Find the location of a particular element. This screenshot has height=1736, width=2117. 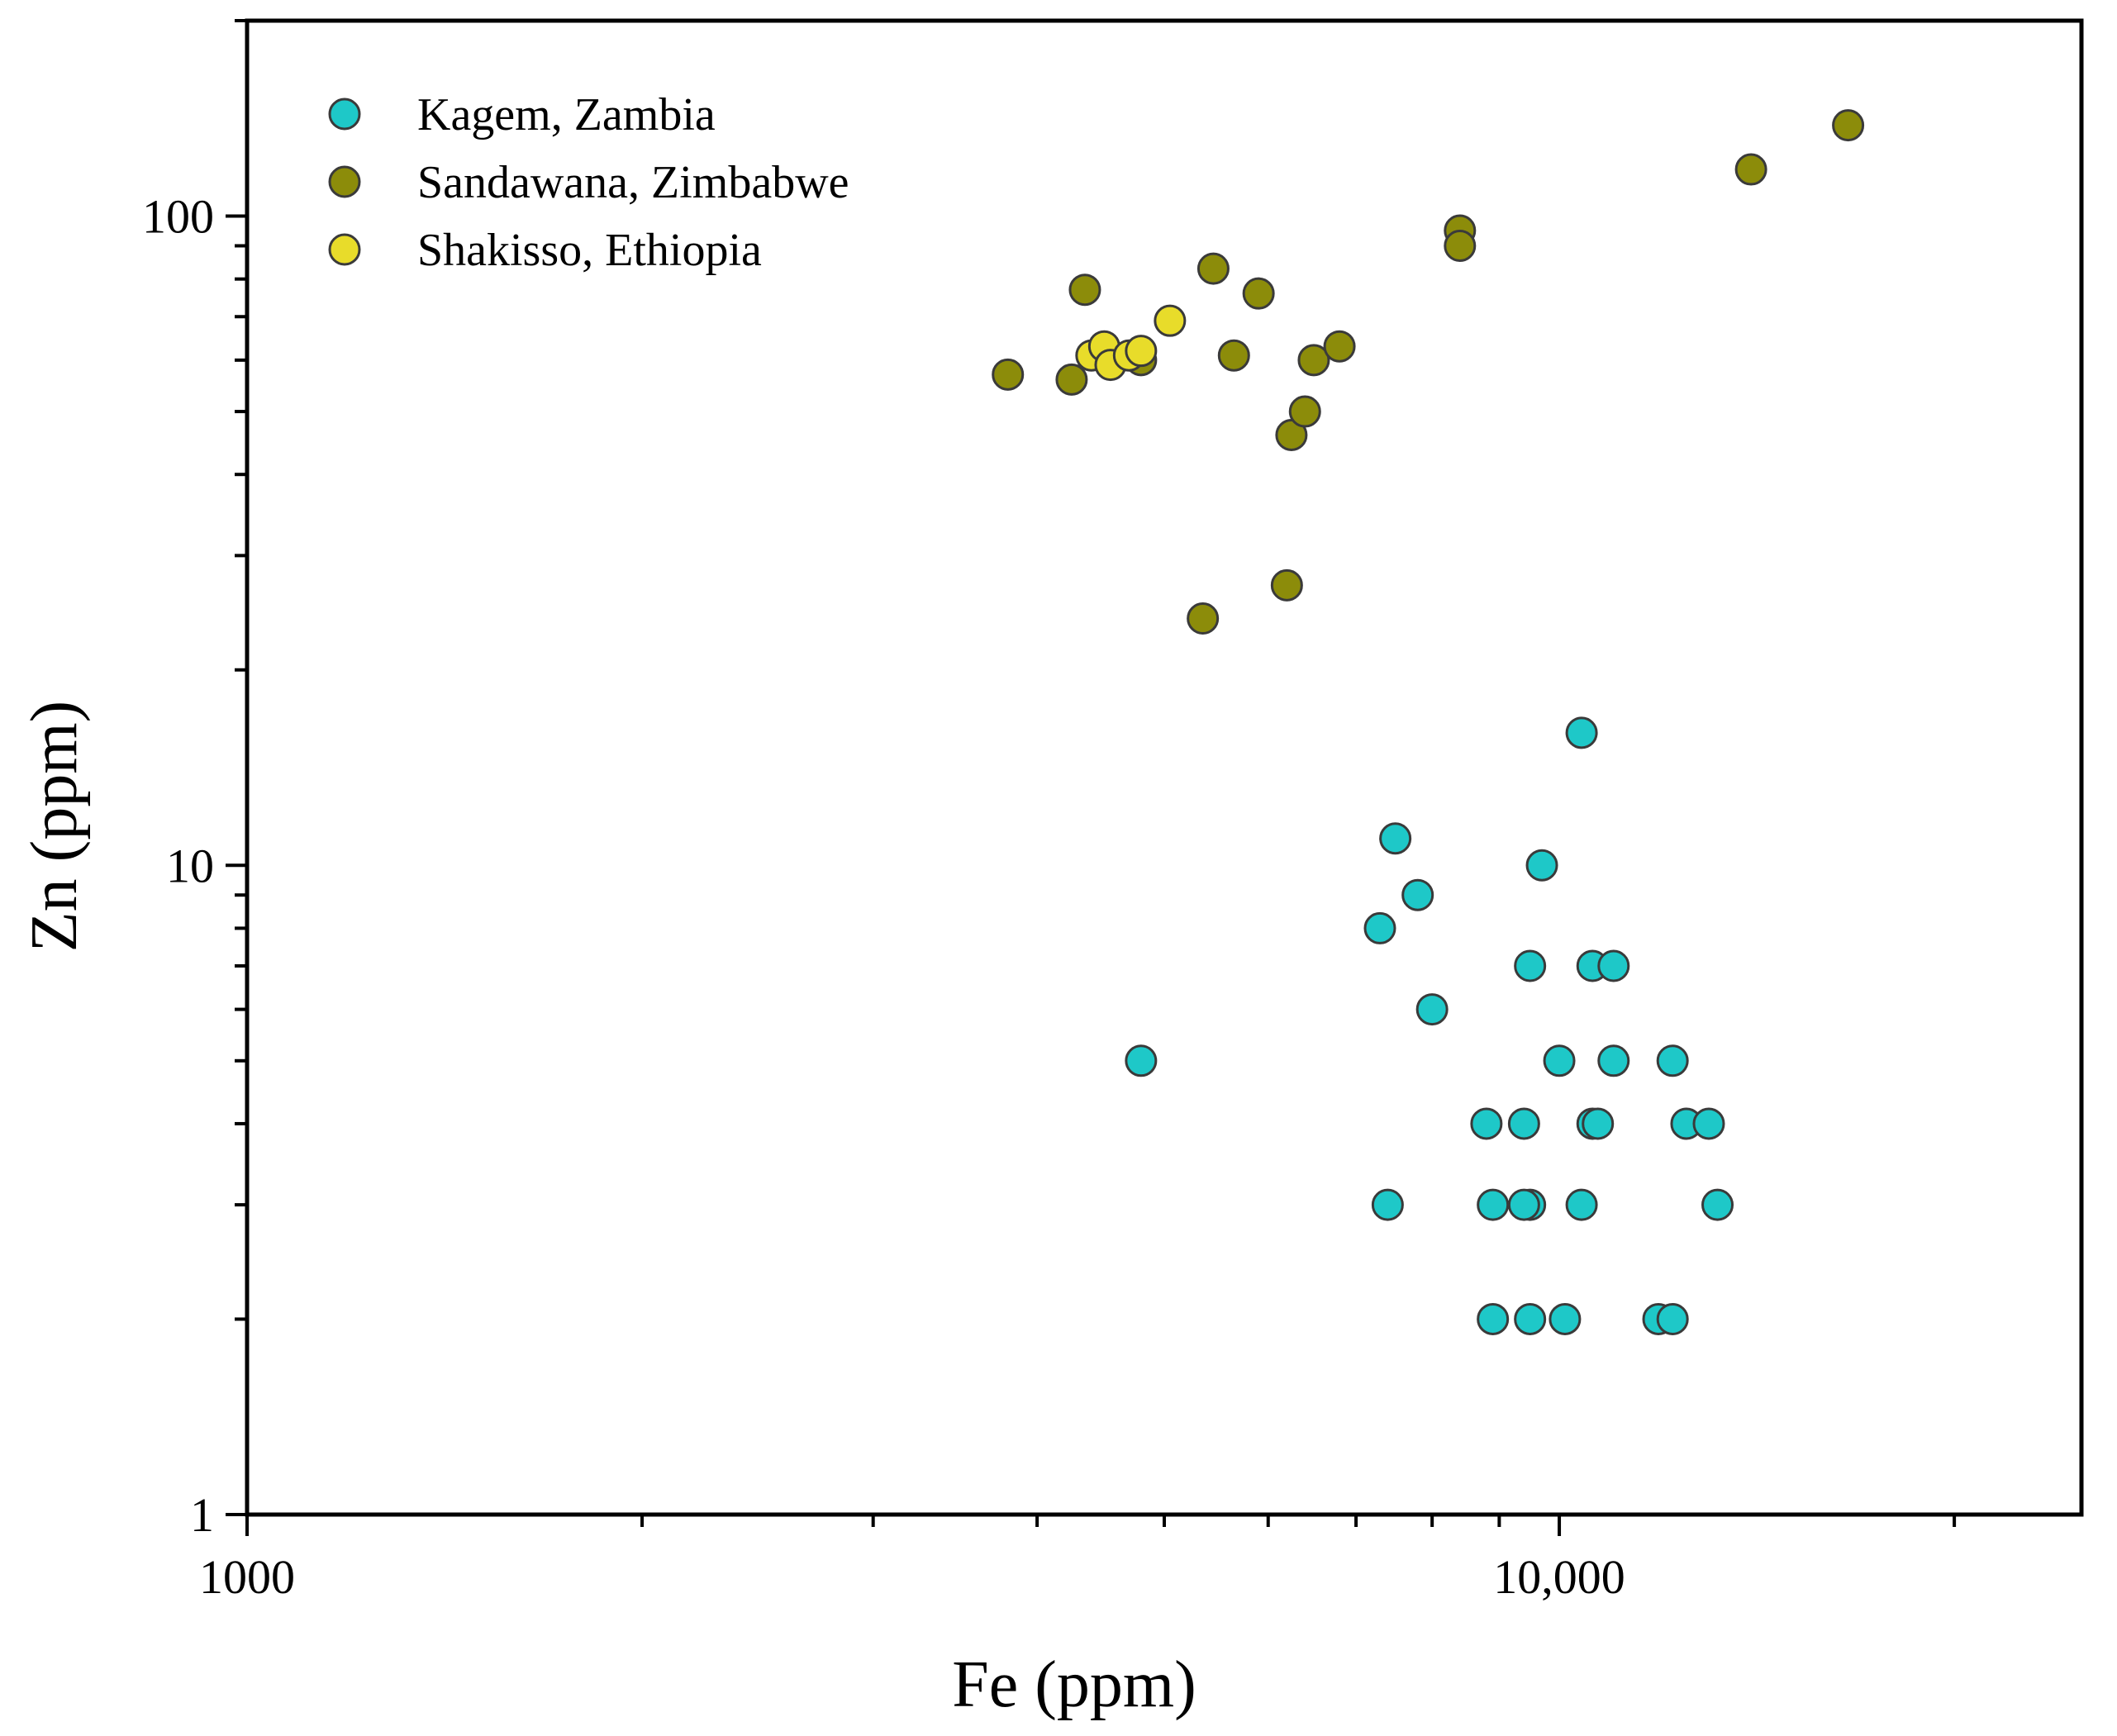

legend-marker-kagem is located at coordinates (344, 115).